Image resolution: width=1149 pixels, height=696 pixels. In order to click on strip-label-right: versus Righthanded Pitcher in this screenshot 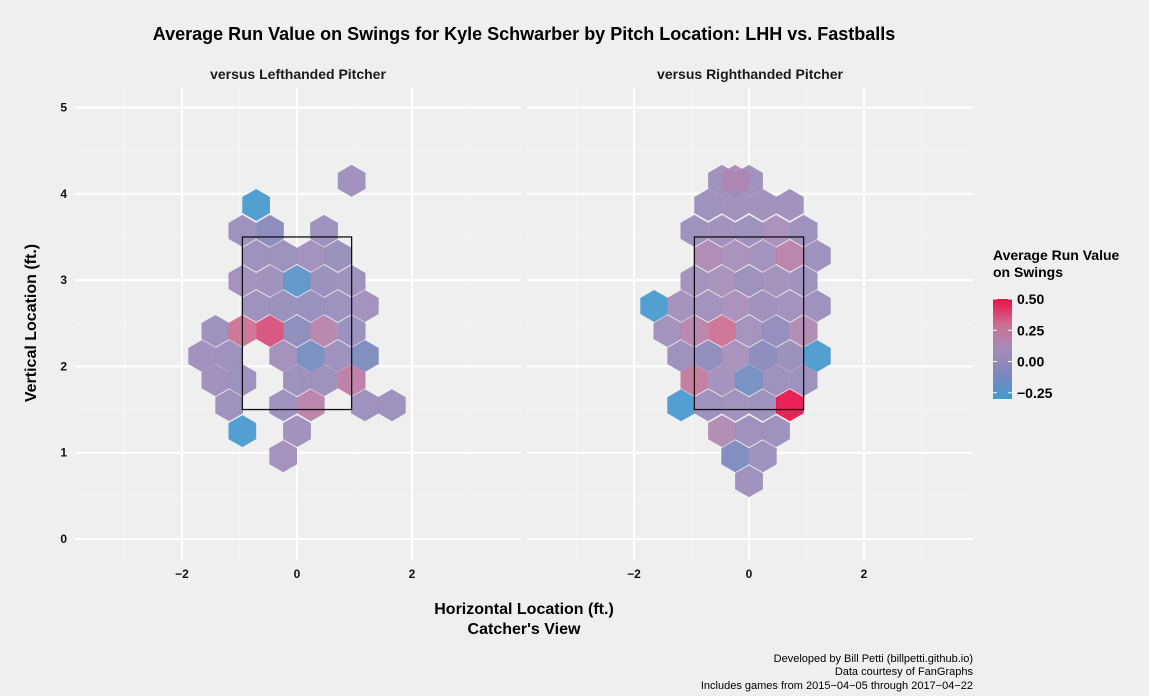, I will do `click(750, 74)`.